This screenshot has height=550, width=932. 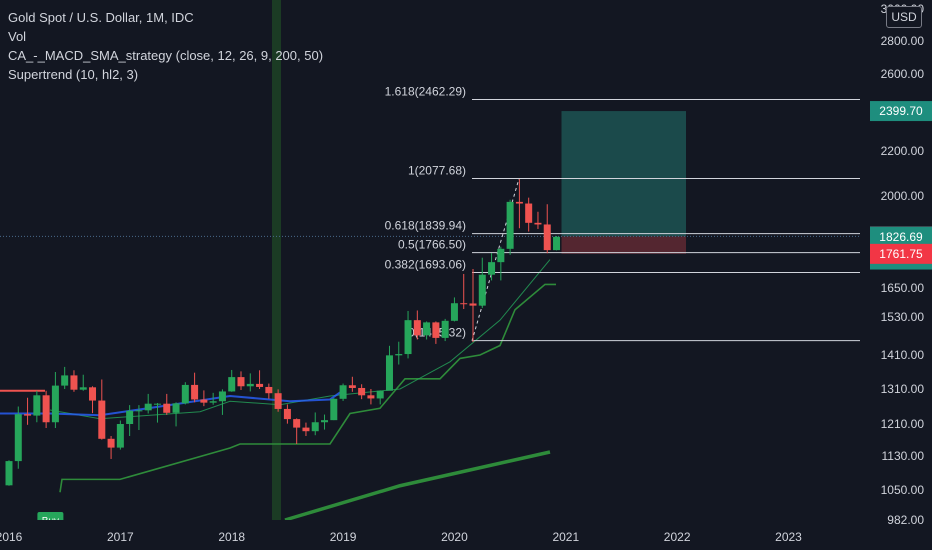 I want to click on price-tag: 2399.70, so click(x=901, y=111).